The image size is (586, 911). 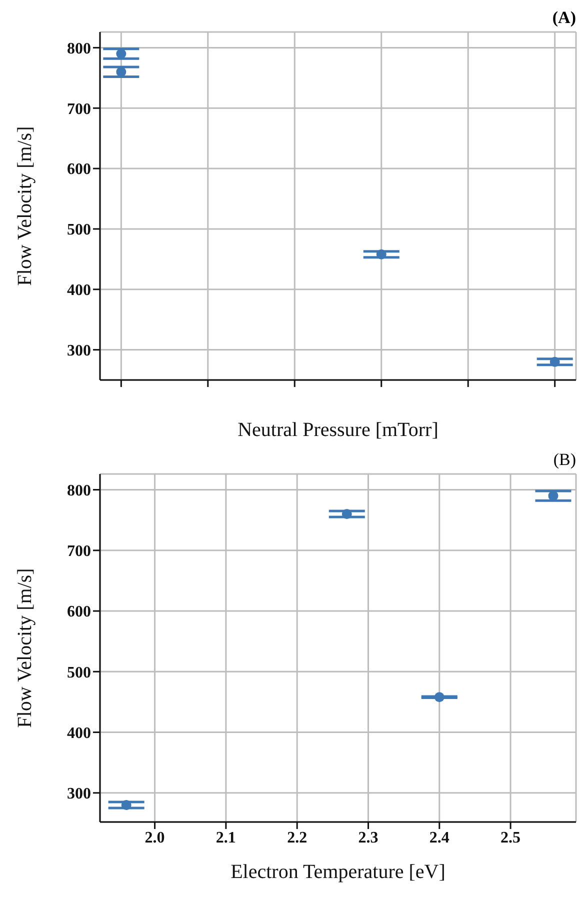 What do you see at coordinates (368, 837) in the screenshot?
I see `x-tick-label: 2.3` at bounding box center [368, 837].